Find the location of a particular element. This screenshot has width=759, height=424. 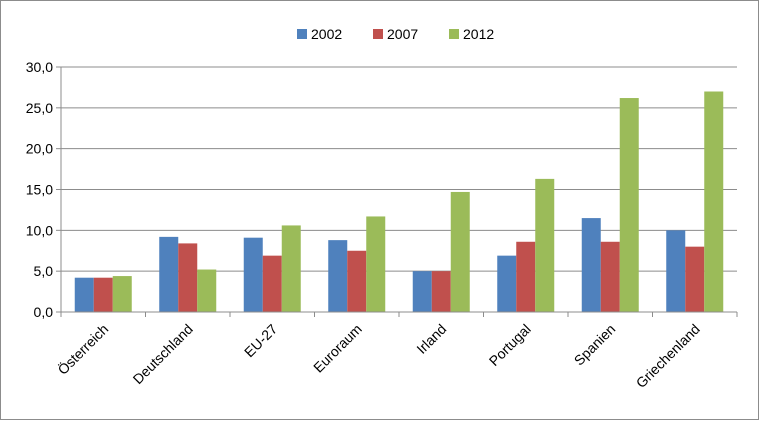

y-tick-label: 15,0 is located at coordinates (39, 190).